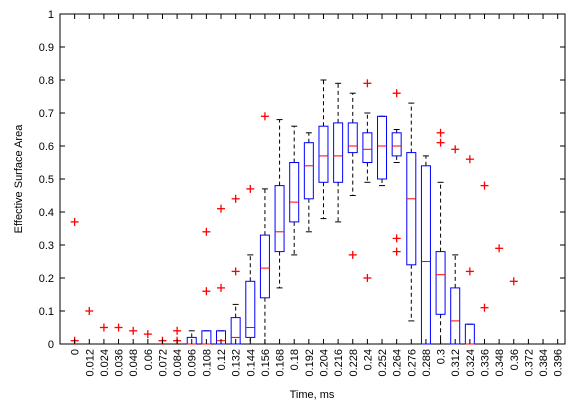 This screenshot has width=570, height=403. Describe the element at coordinates (529, 363) in the screenshot. I see `x-tick-label: 0.372` at that location.